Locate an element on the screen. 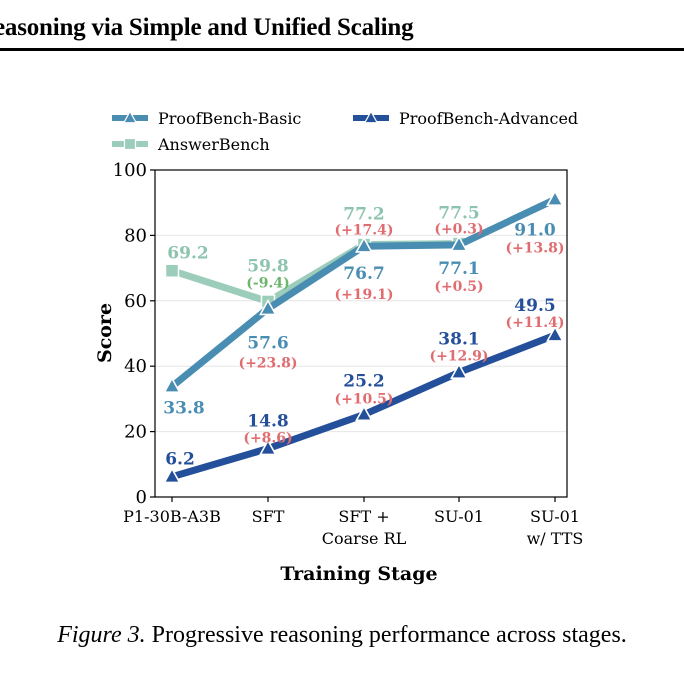 This screenshot has width=684, height=685. y-axis: 0 20 40 60 80 100 is located at coordinates (134, 334).